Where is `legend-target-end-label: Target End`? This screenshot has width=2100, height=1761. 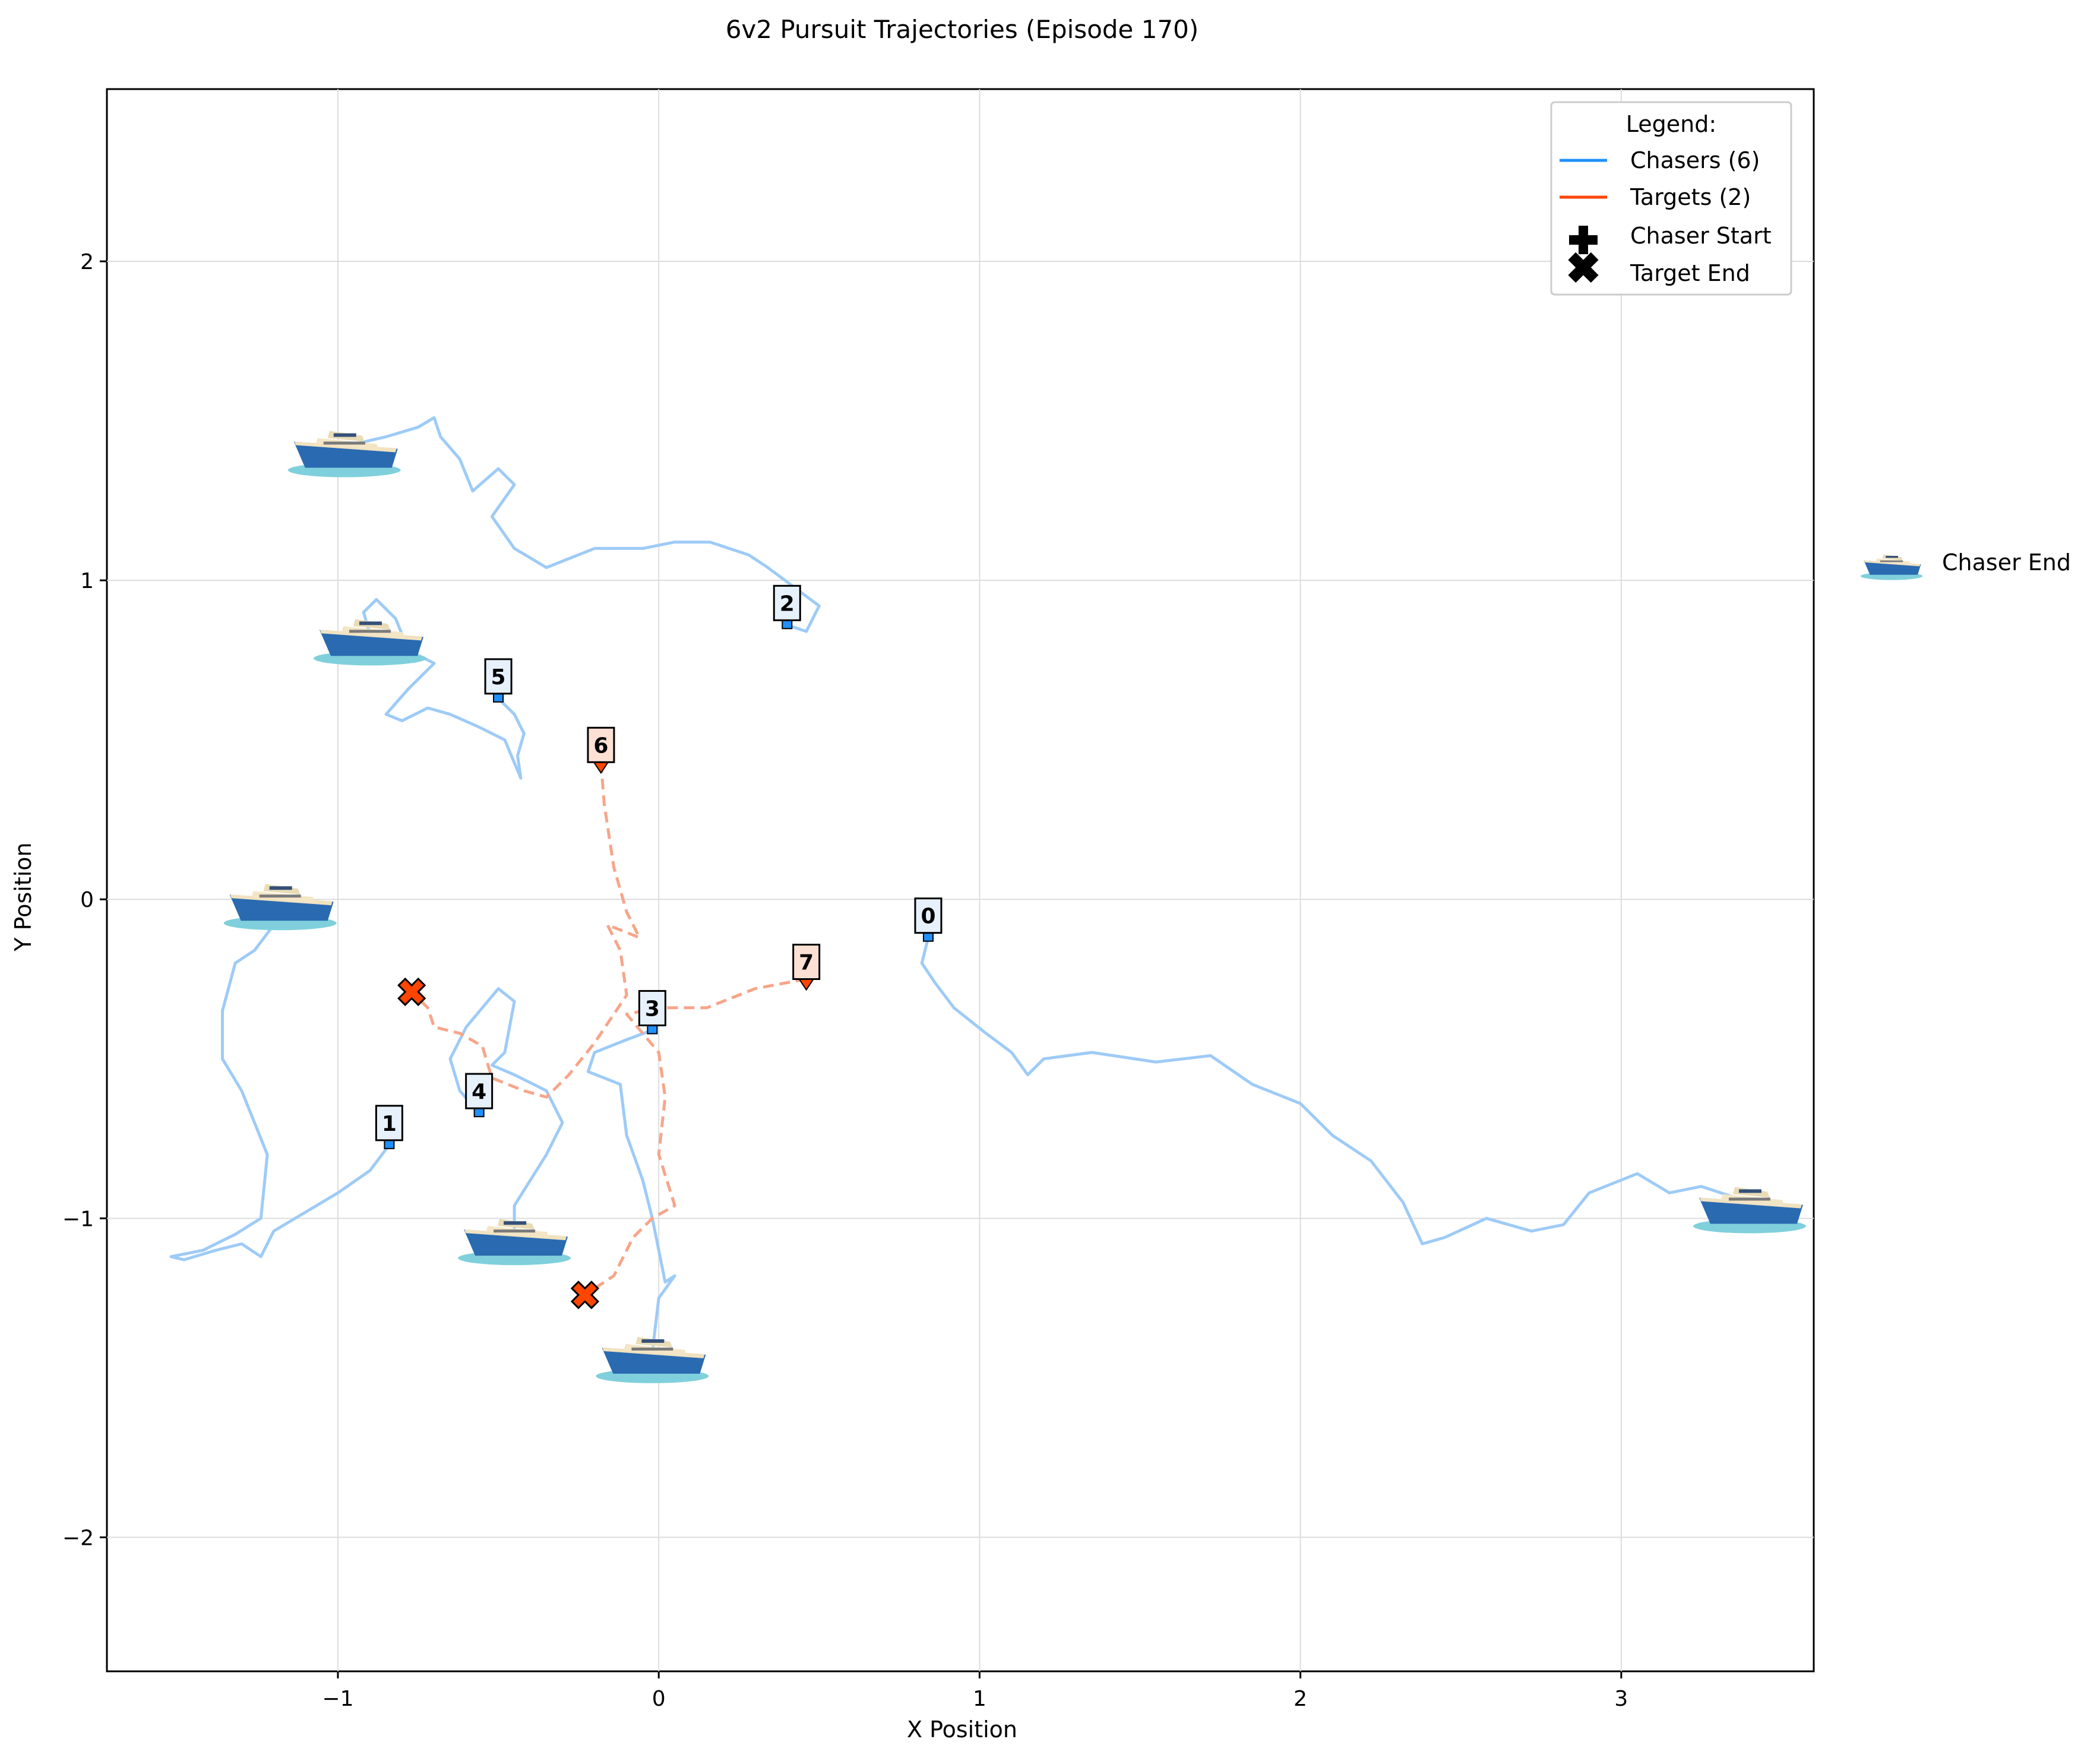
legend-target-end-label: Target End is located at coordinates (1690, 273).